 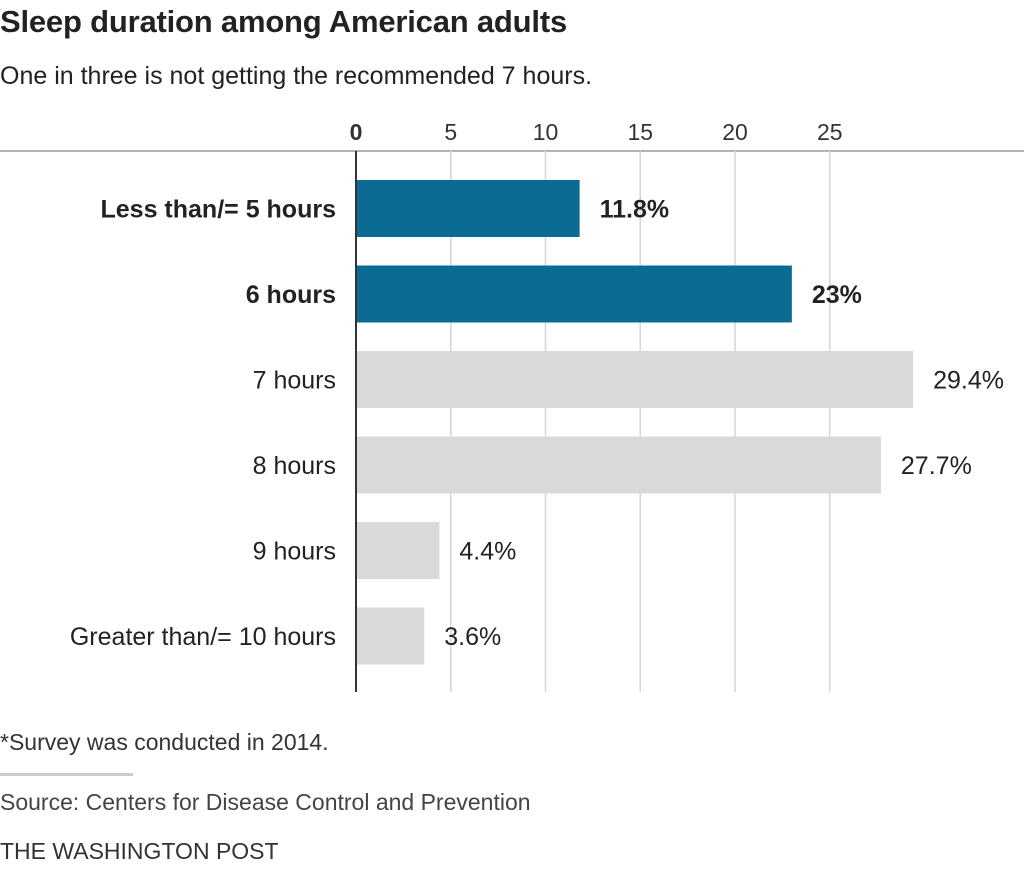 What do you see at coordinates (837, 295) in the screenshot?
I see `value-label: 23%` at bounding box center [837, 295].